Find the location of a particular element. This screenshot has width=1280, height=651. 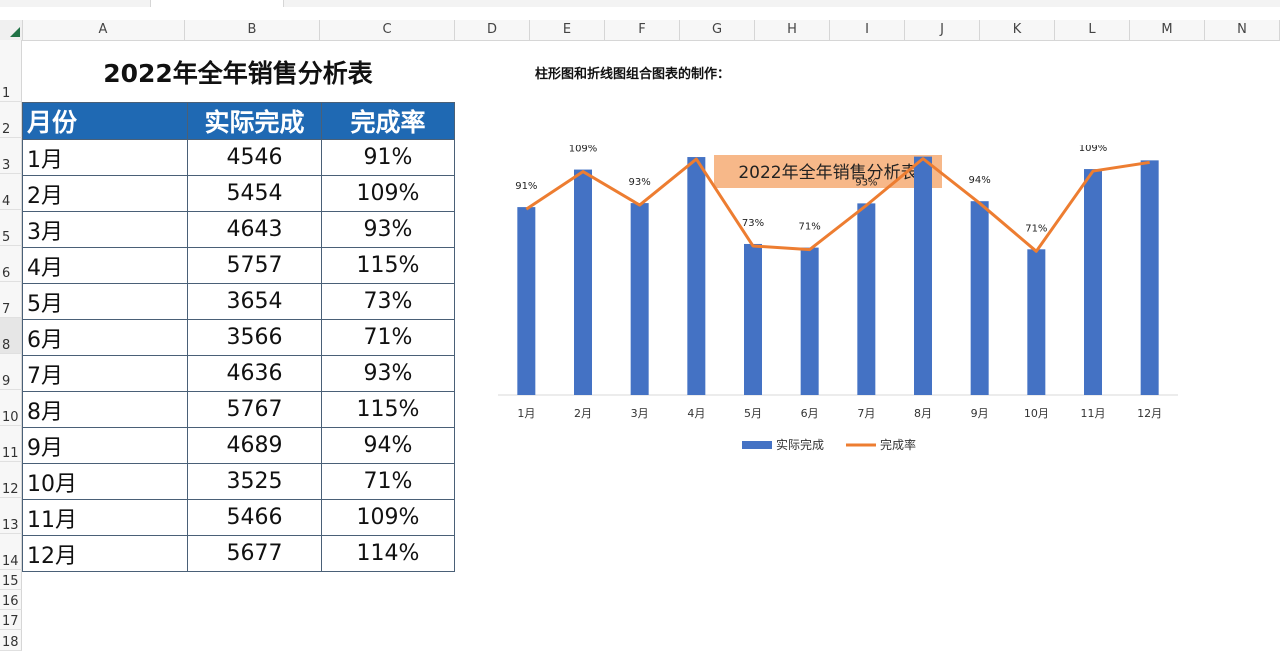

column-header-l: L is located at coordinates (1092, 30).